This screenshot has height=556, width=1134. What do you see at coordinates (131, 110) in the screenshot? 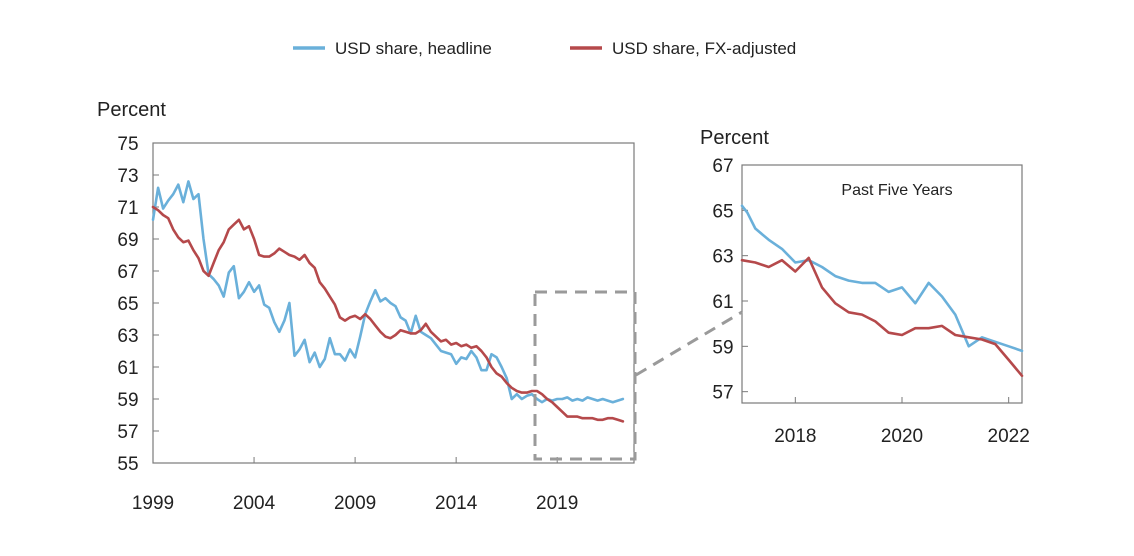
I see `main-y-axis-label: Percent` at bounding box center [131, 110].